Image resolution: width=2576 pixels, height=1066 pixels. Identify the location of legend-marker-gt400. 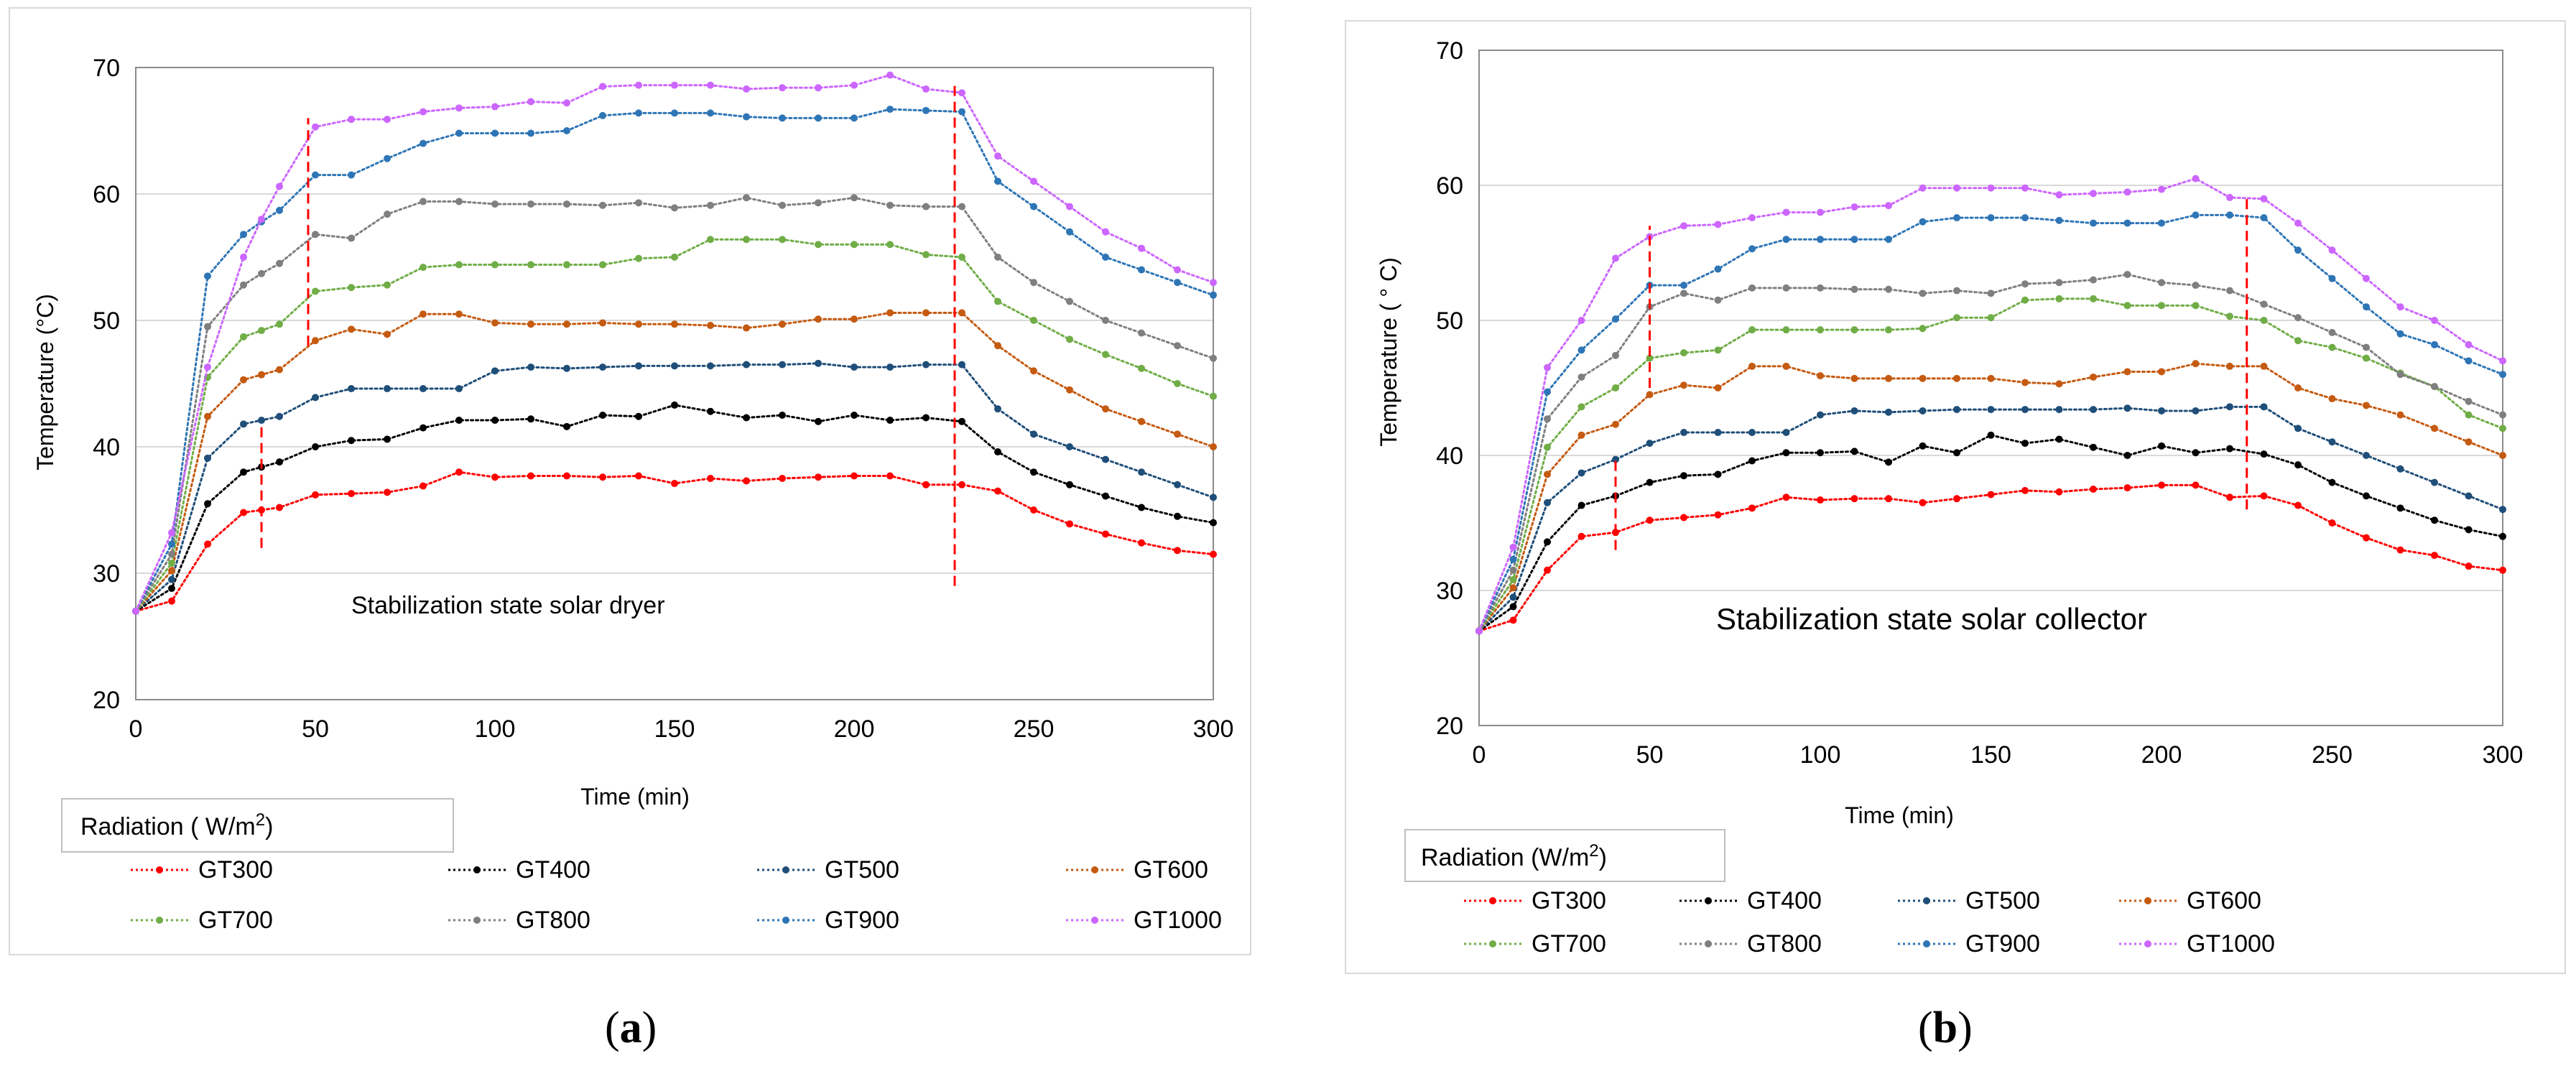
(1708, 900).